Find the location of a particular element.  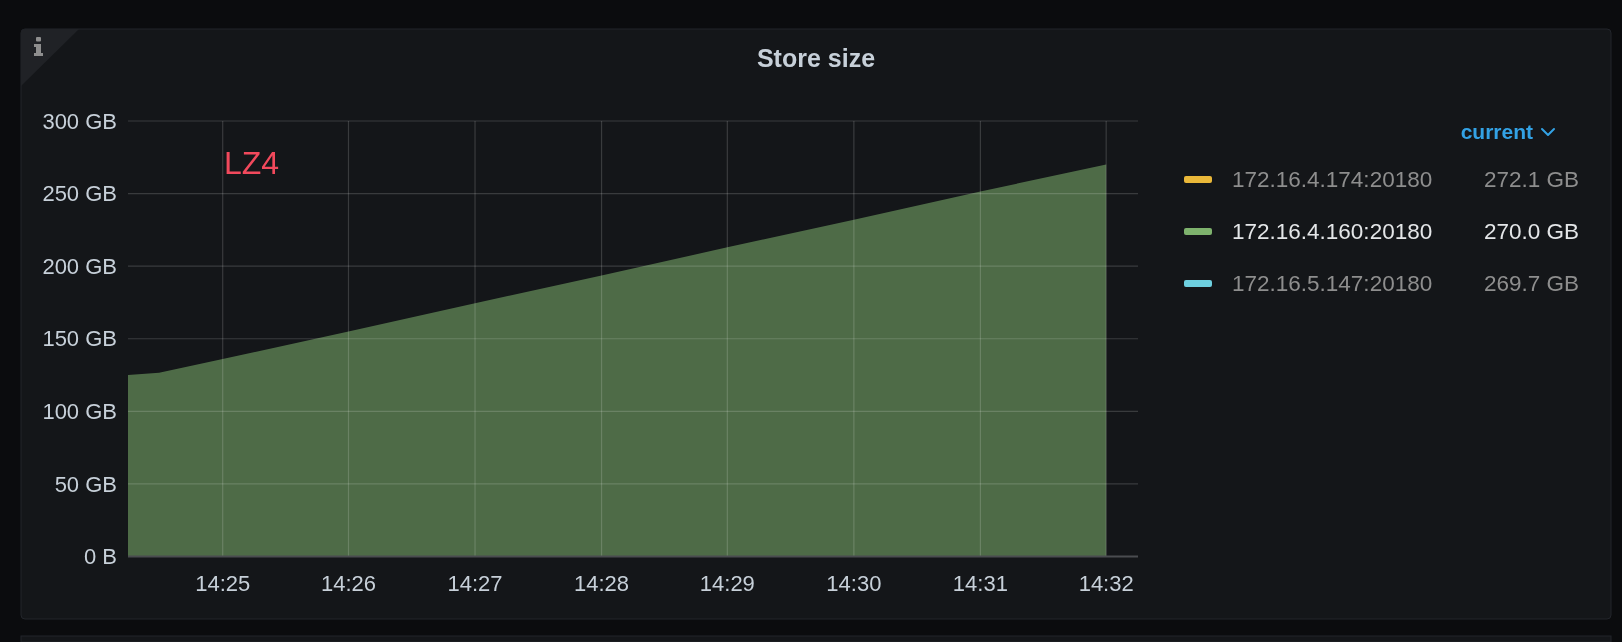

x-tick-label: 14:30 is located at coordinates (854, 583).